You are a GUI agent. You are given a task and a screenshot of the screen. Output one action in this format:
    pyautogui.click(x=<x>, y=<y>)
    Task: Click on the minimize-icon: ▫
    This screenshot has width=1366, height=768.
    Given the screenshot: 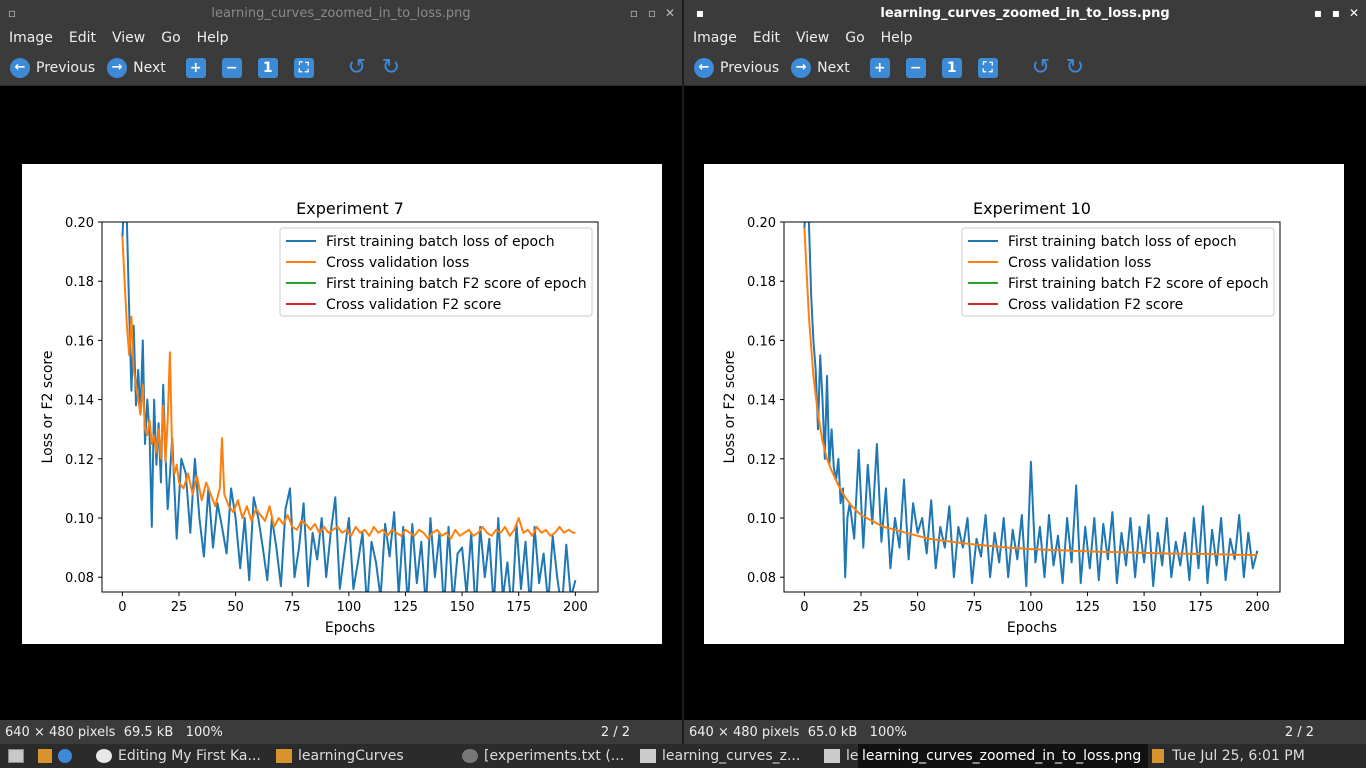 What is the action you would take?
    pyautogui.click(x=634, y=13)
    